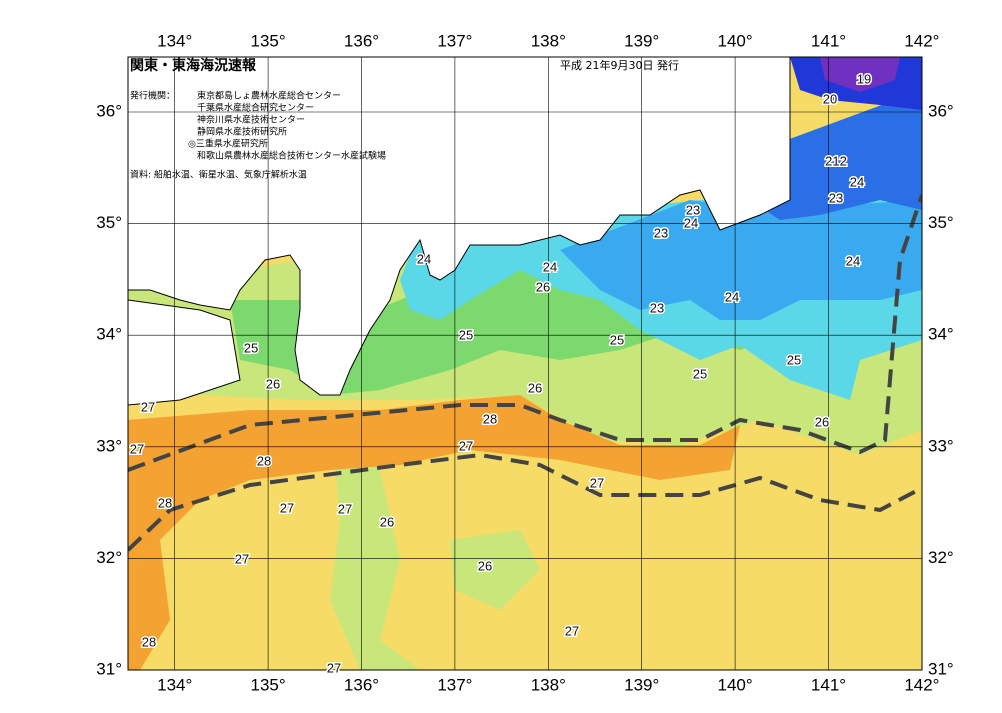 Image resolution: width=1002 pixels, height=713 pixels. What do you see at coordinates (941, 110) in the screenshot?
I see `lat-label-right: 36°` at bounding box center [941, 110].